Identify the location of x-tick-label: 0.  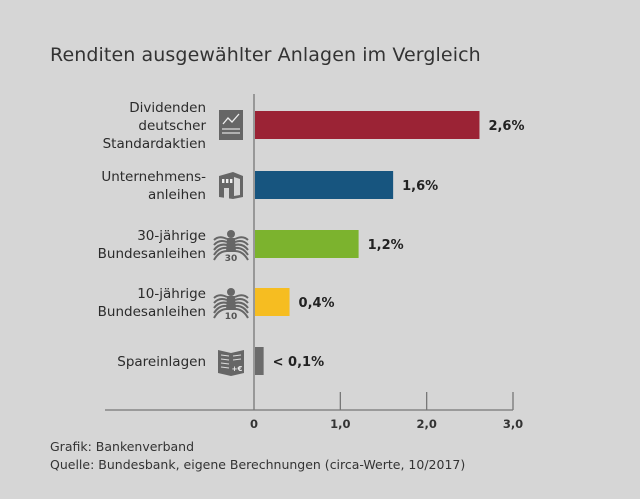
(254, 424).